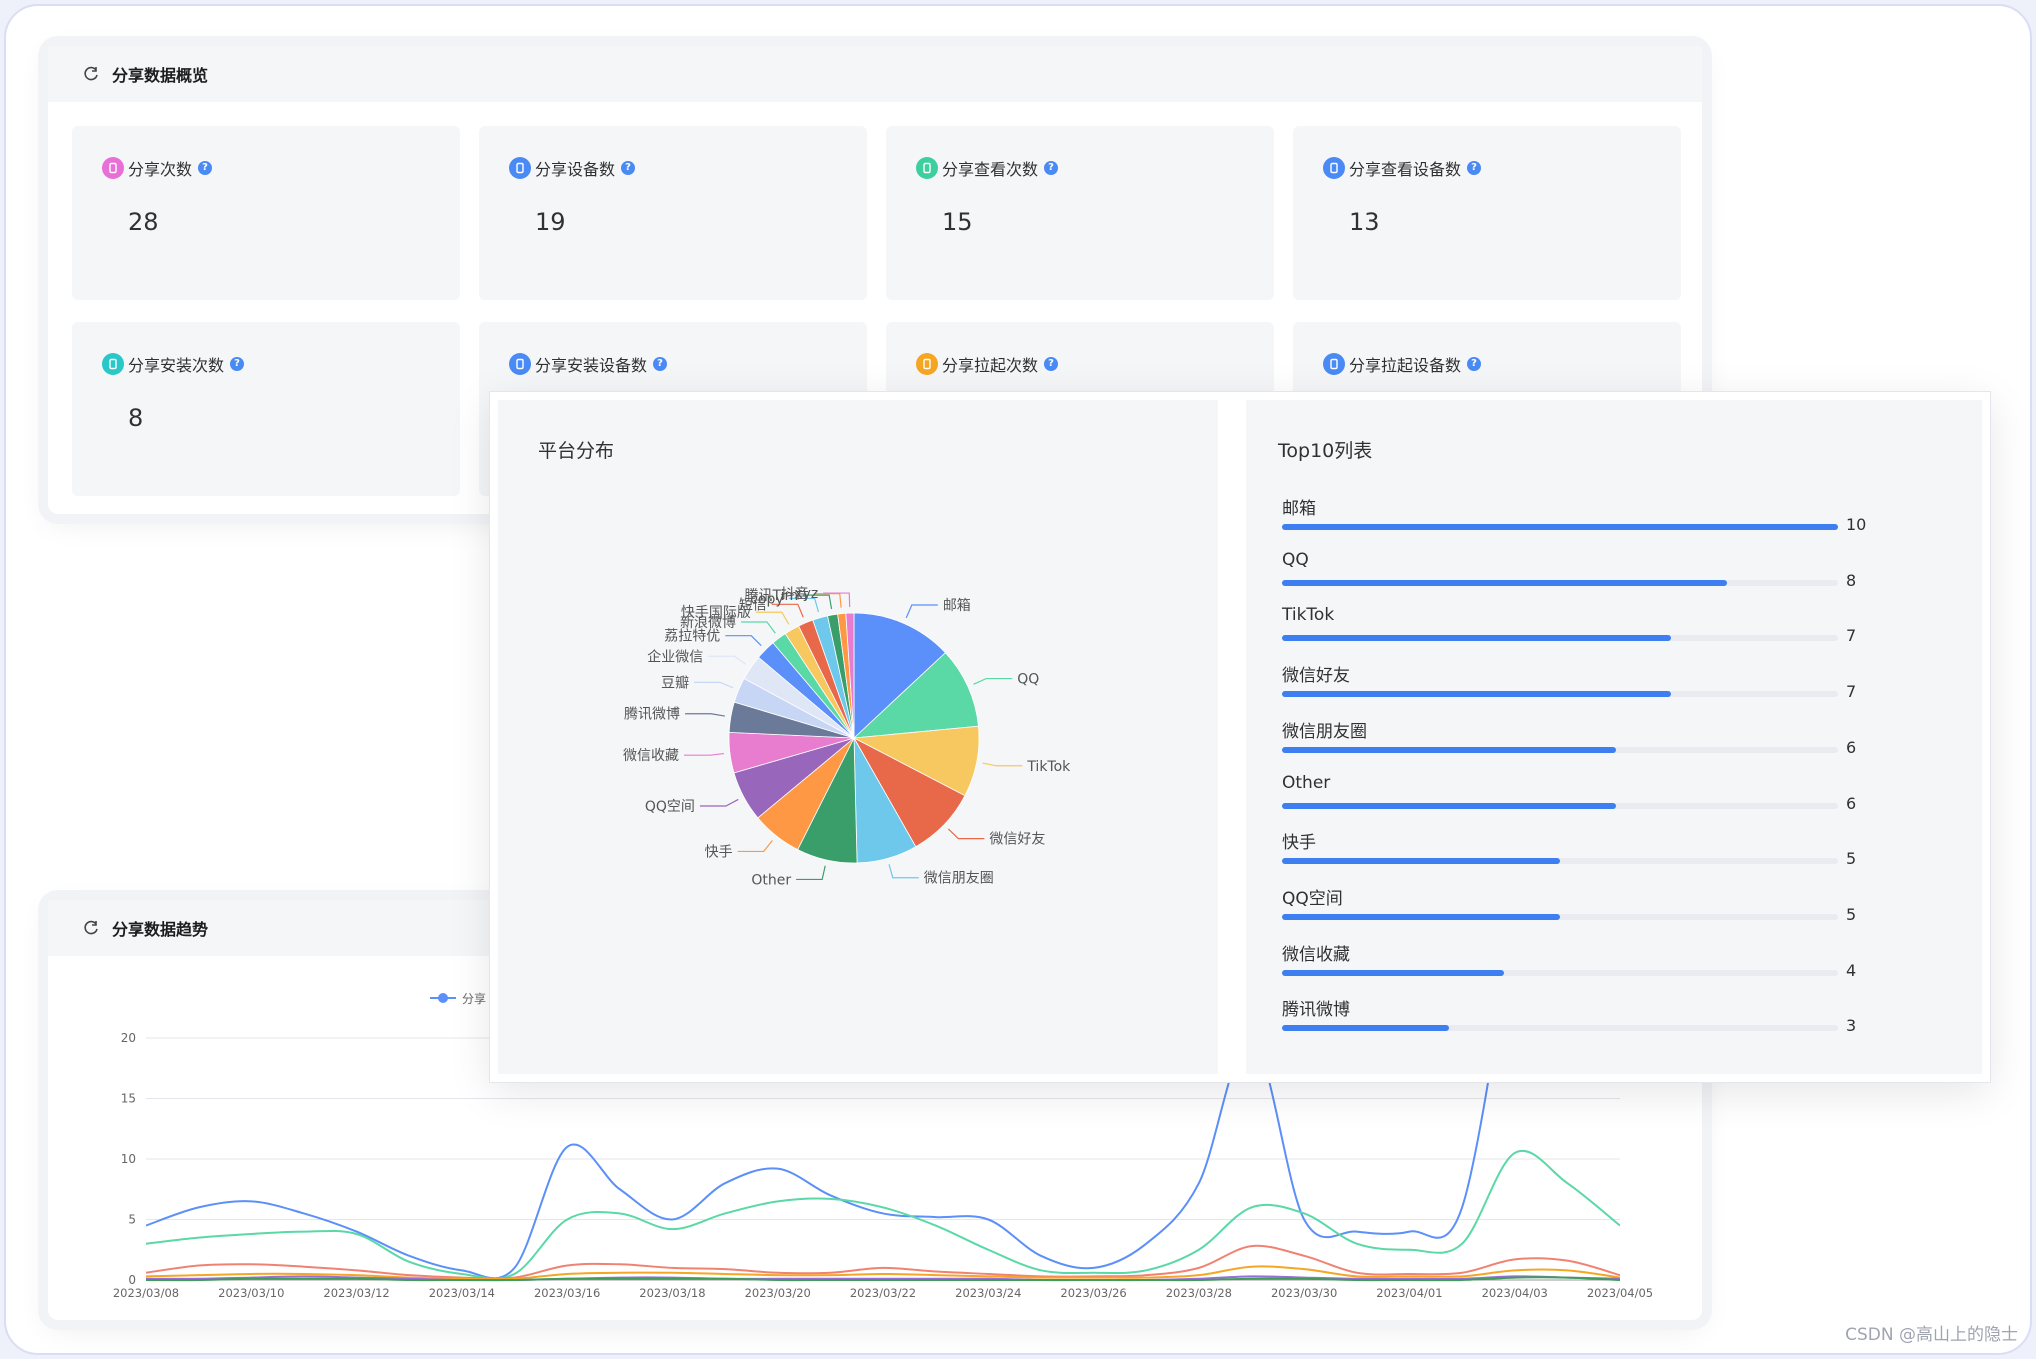 Image resolution: width=2036 pixels, height=1359 pixels. Describe the element at coordinates (753, 605) in the screenshot. I see `pie-label: 短信` at that location.